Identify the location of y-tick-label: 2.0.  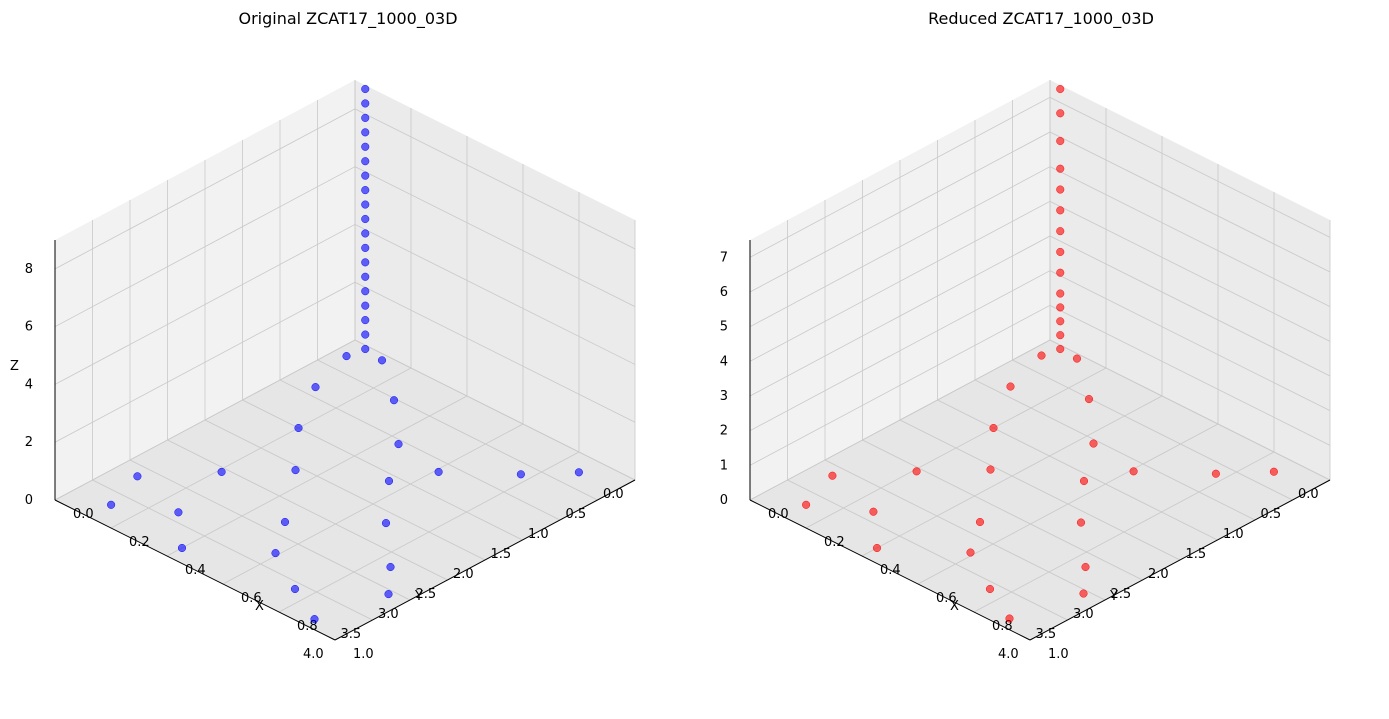
(1158, 574).